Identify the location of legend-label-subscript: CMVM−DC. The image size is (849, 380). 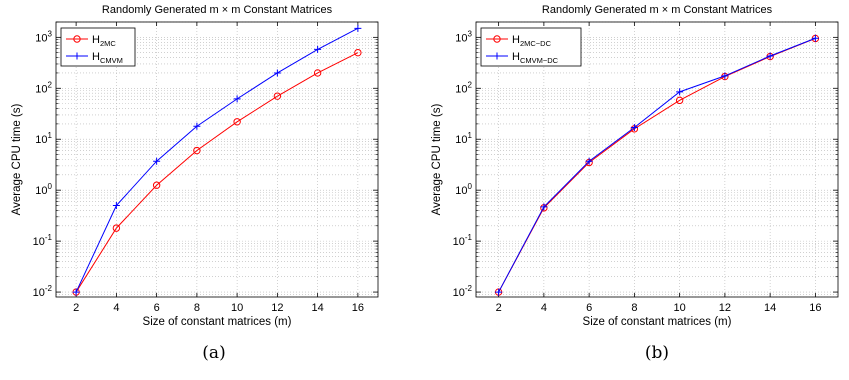
(539, 60).